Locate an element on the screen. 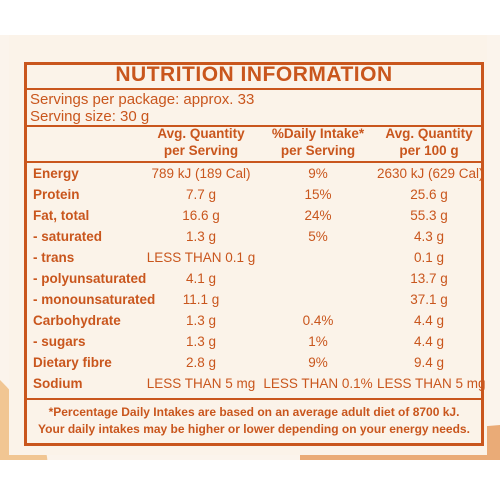  nutrient-name: Sodium is located at coordinates (58, 383).